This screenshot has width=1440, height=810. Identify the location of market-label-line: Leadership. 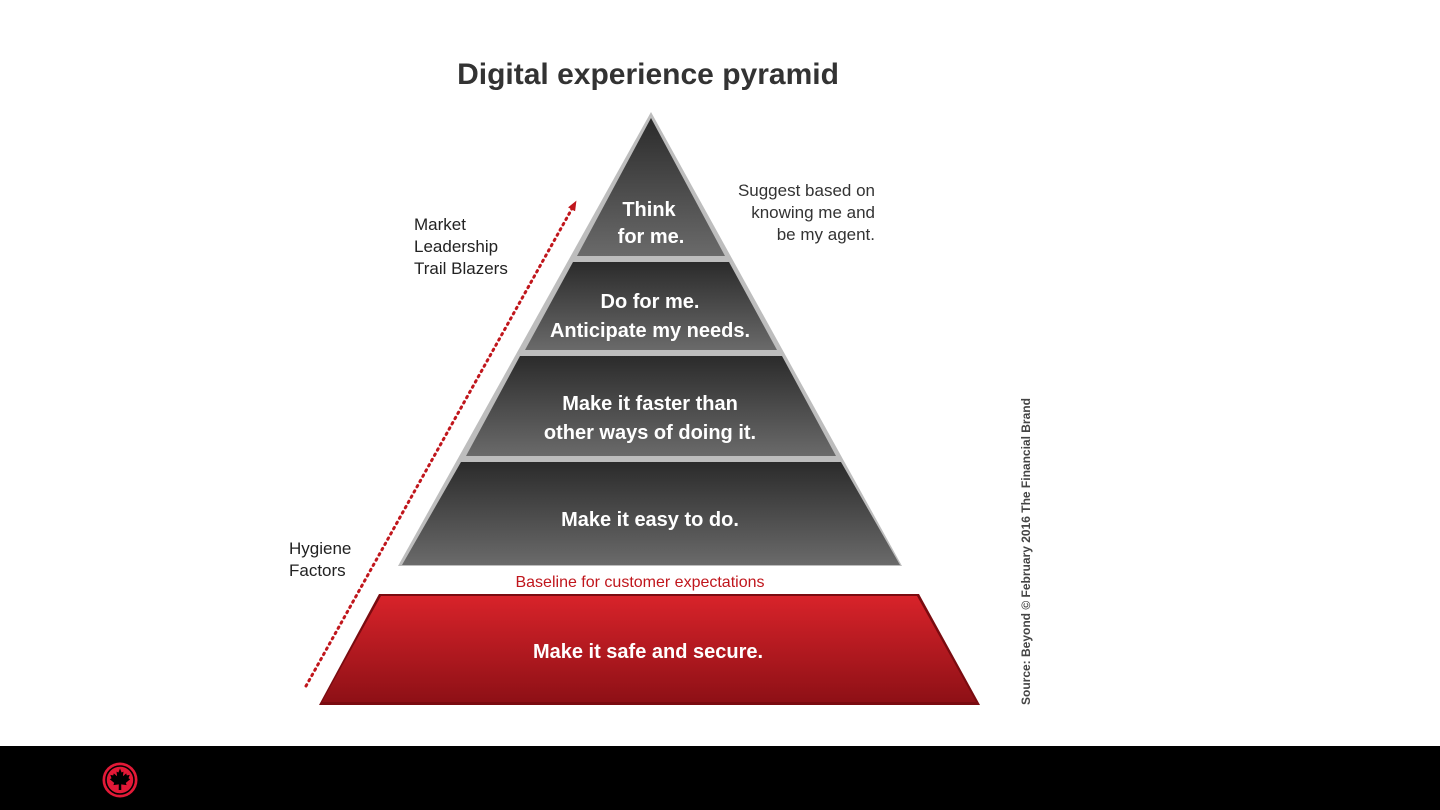
(456, 246).